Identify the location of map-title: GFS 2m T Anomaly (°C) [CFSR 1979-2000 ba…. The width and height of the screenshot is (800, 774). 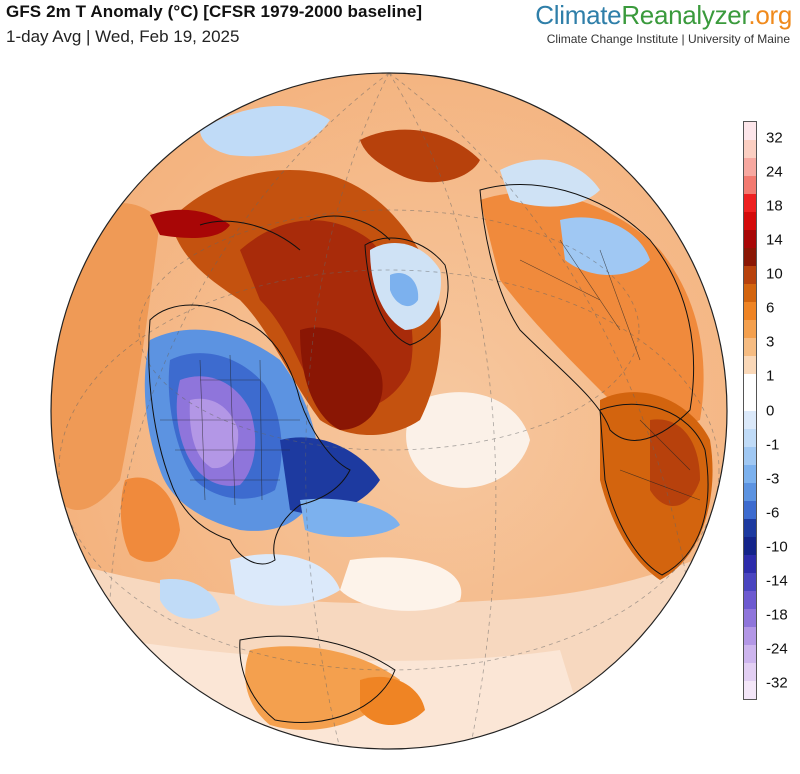
(214, 11).